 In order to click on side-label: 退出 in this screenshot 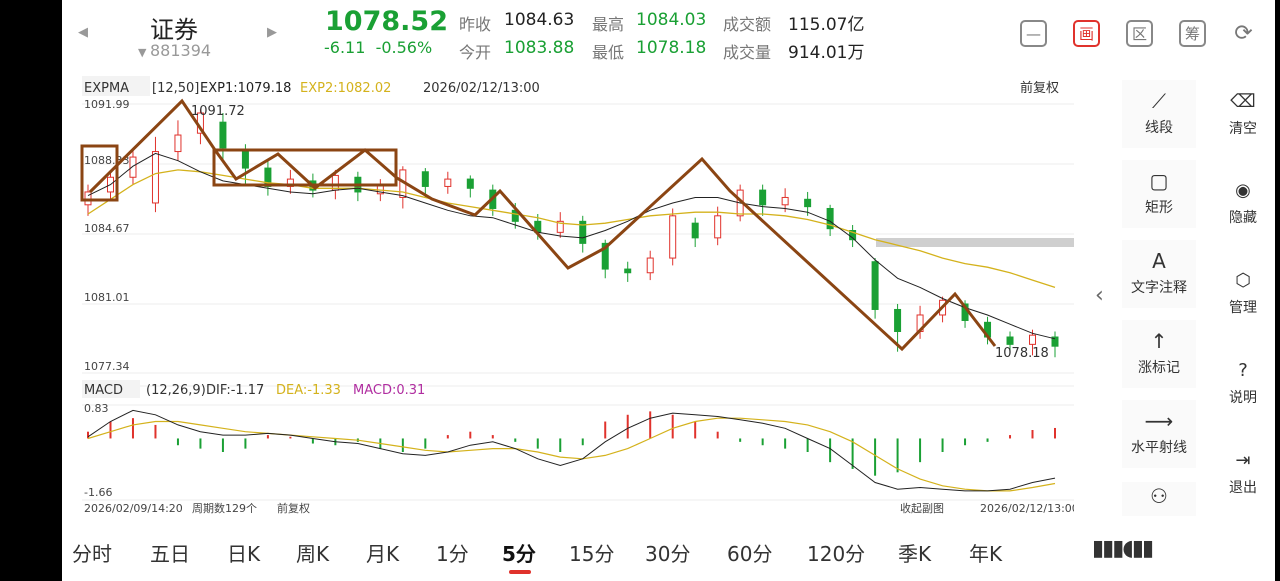, I will do `click(1243, 488)`.